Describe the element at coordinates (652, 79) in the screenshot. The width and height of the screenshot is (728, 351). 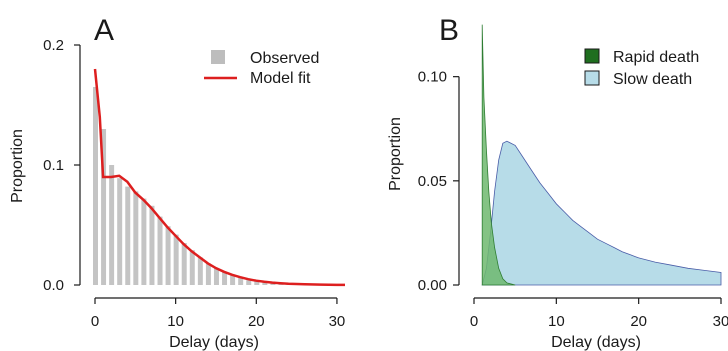
I see `legend-slow-death-label: Slow death` at that location.